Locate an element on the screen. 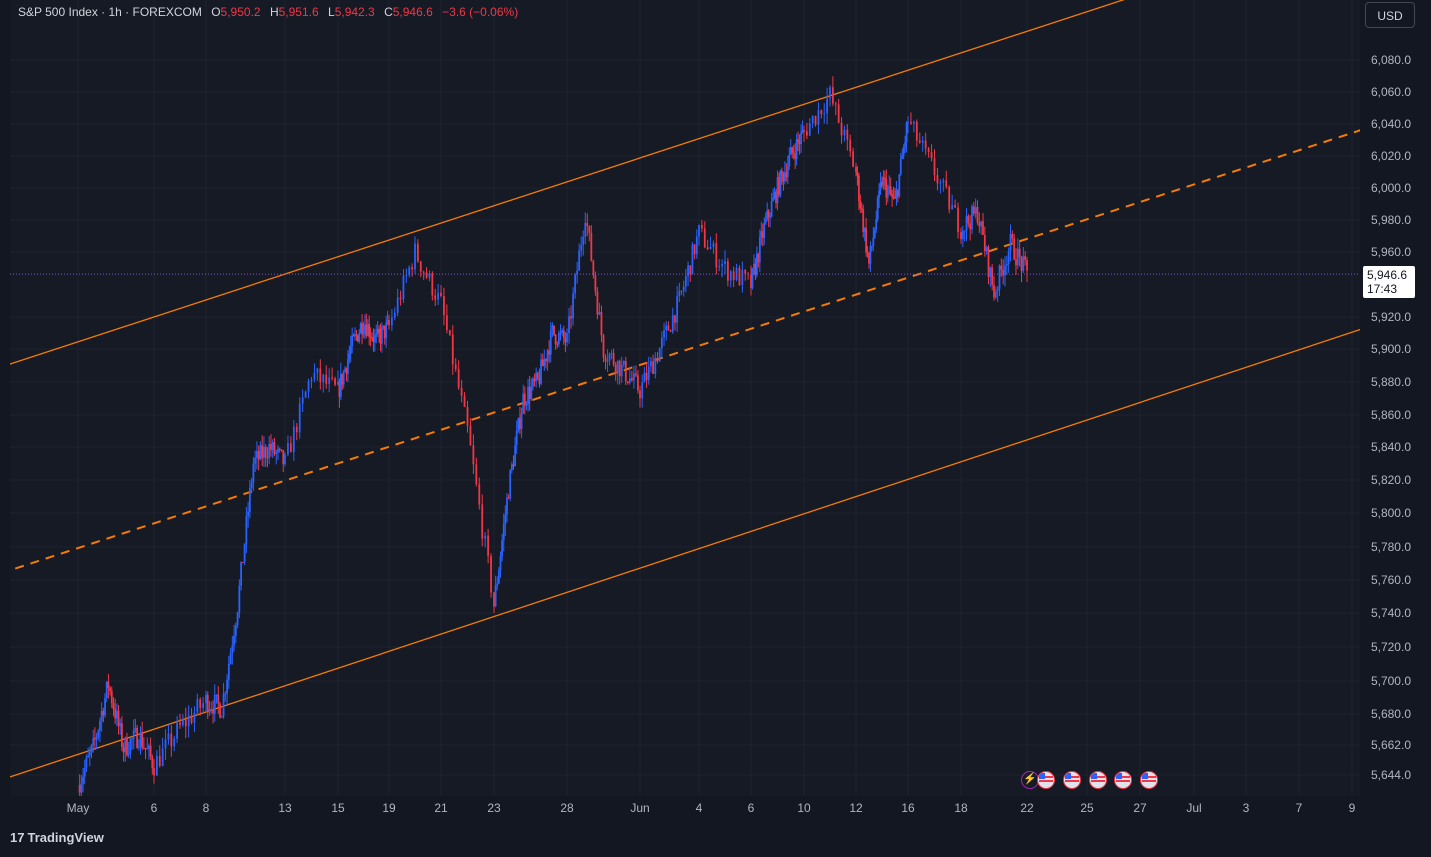  time-tick-label: May is located at coordinates (78, 808).